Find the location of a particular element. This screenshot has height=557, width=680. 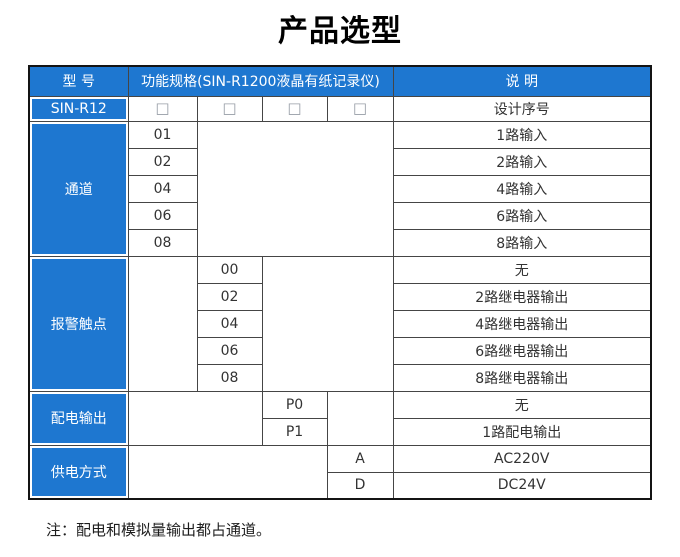

description-cell: 1路配电输出 is located at coordinates (522, 431).